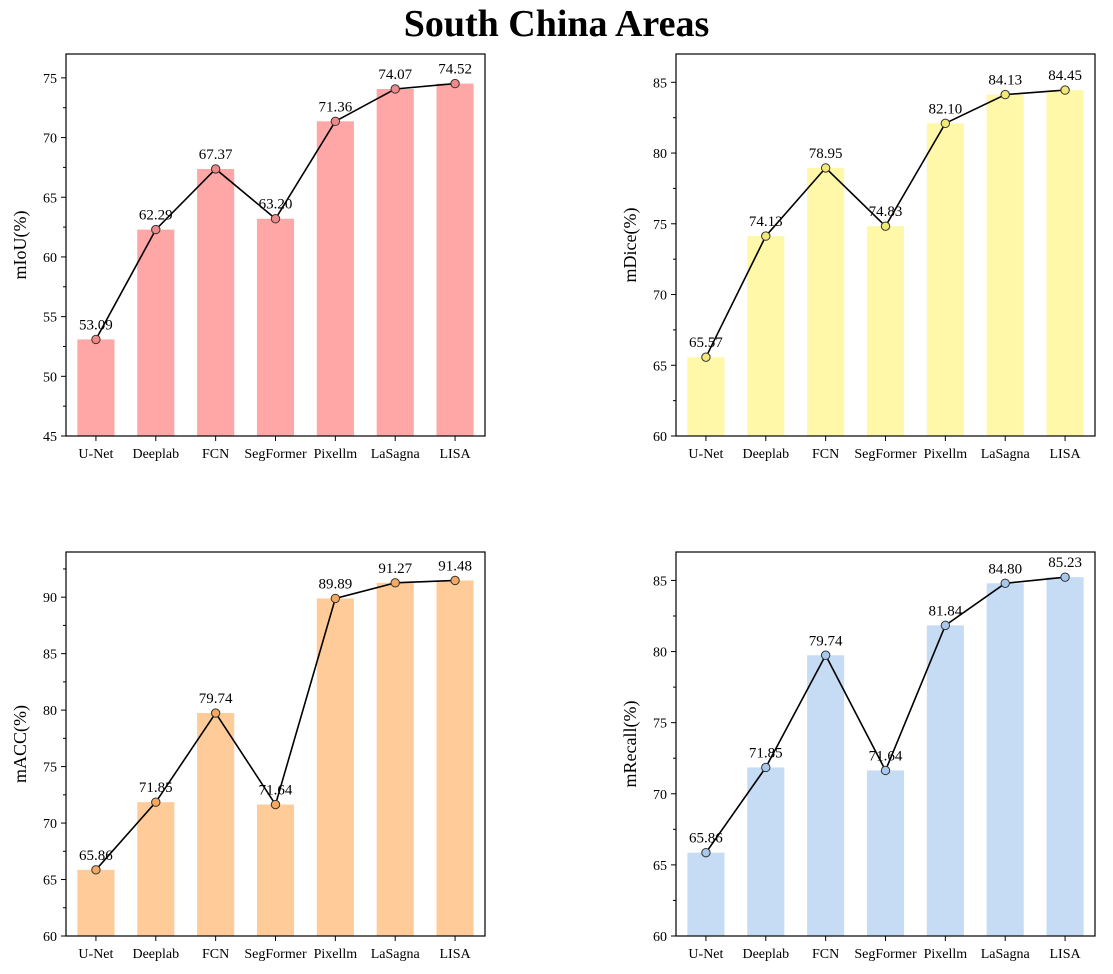 Image resolution: width=1113 pixels, height=974 pixels. I want to click on value-label-u-net: 65.57, so click(706, 343).